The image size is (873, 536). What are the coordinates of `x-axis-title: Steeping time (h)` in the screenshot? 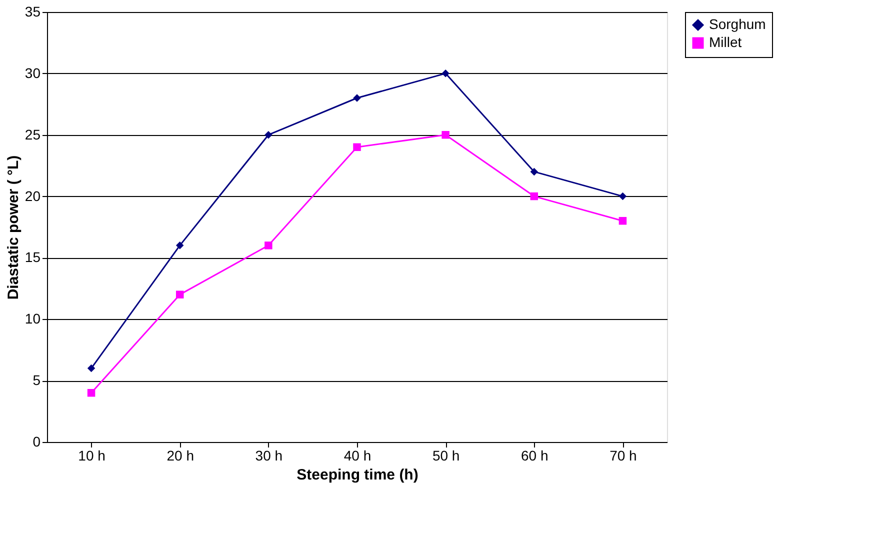 It's located at (357, 475).